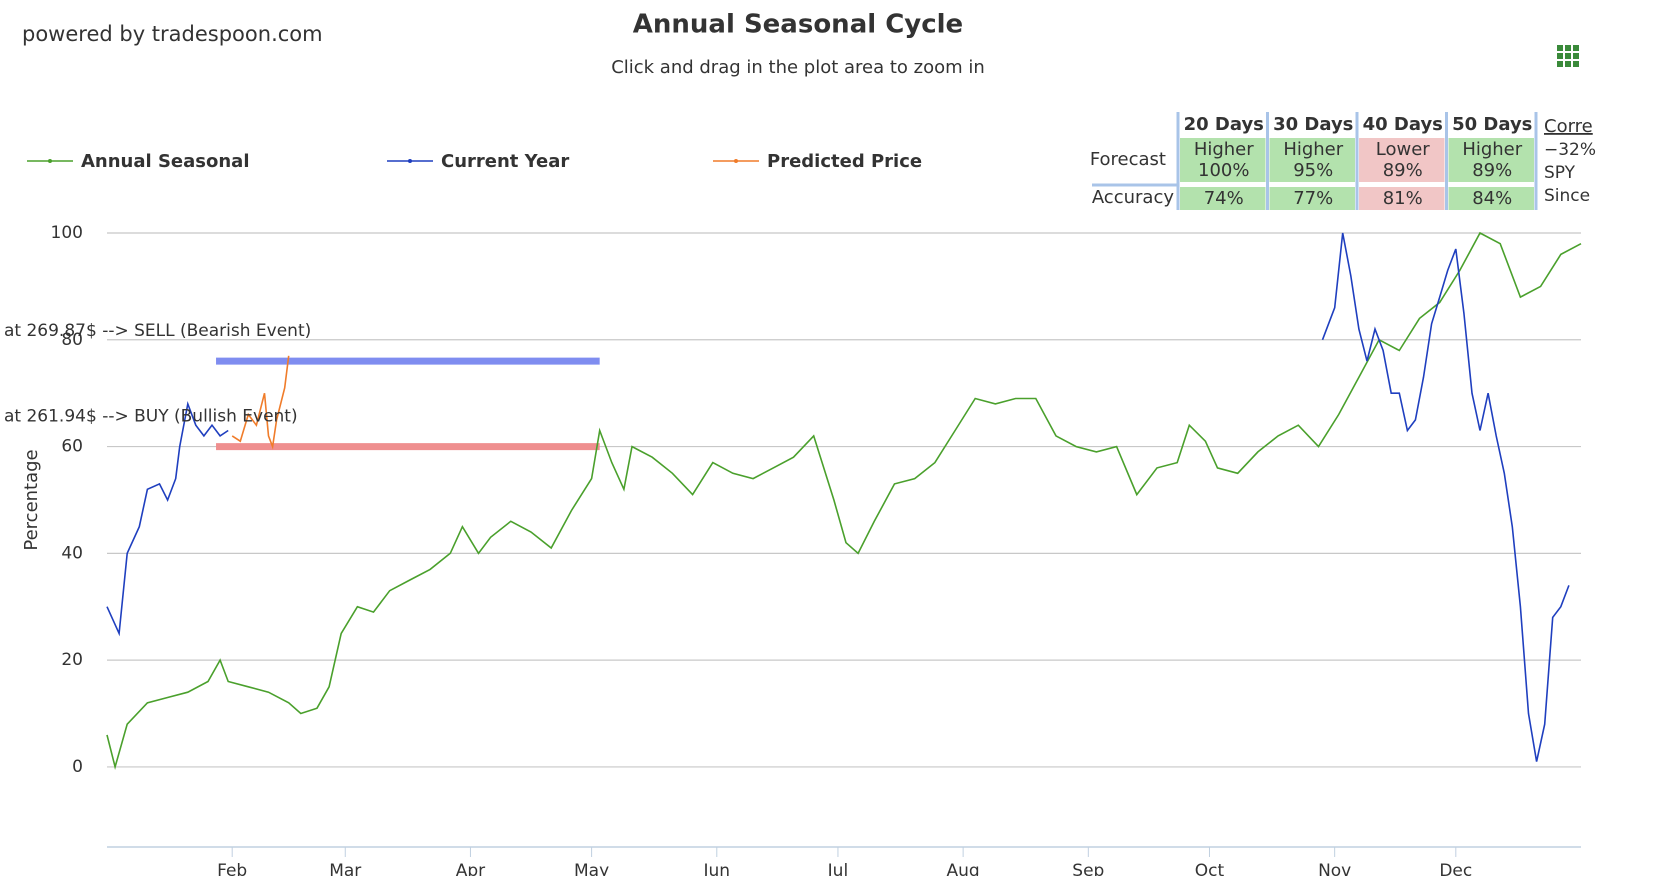 This screenshot has height=876, width=1656. Describe the element at coordinates (798, 25) in the screenshot. I see `chart-title: Annual Seasonal Cycle` at that location.